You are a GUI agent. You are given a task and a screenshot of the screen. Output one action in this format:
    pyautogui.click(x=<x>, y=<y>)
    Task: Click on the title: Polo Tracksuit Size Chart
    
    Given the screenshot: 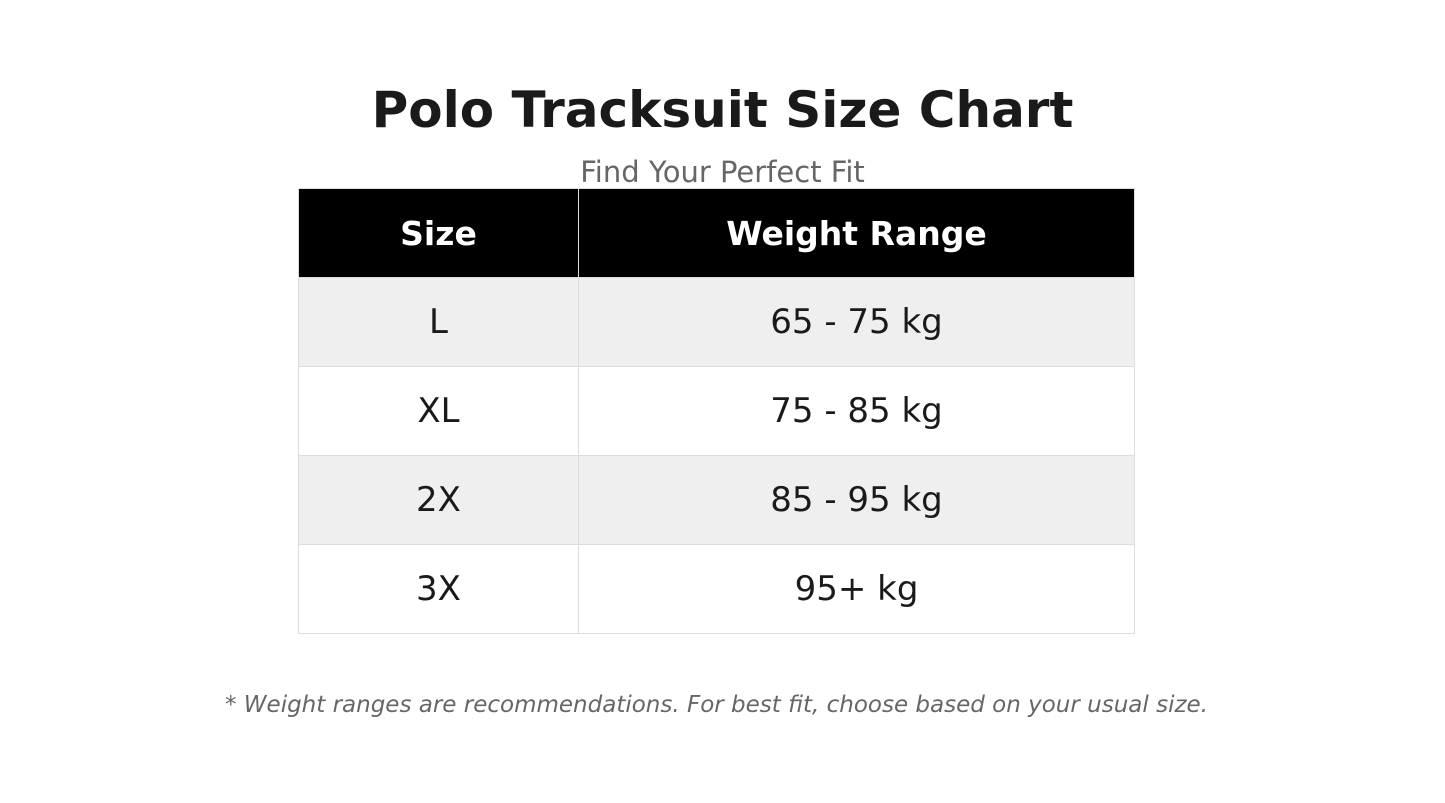 What is the action you would take?
    pyautogui.click(x=722, y=110)
    